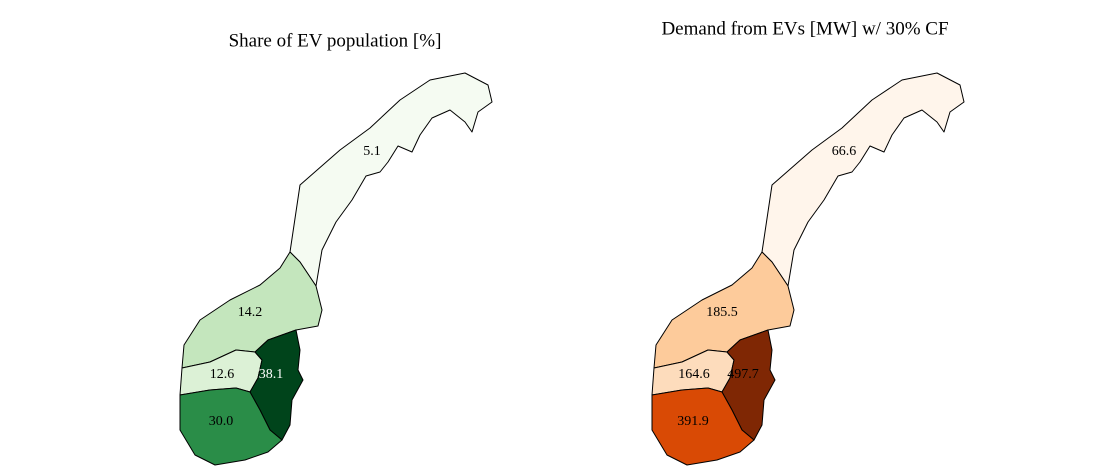  What do you see at coordinates (694, 374) in the screenshot?
I see `region-label: 164.6` at bounding box center [694, 374].